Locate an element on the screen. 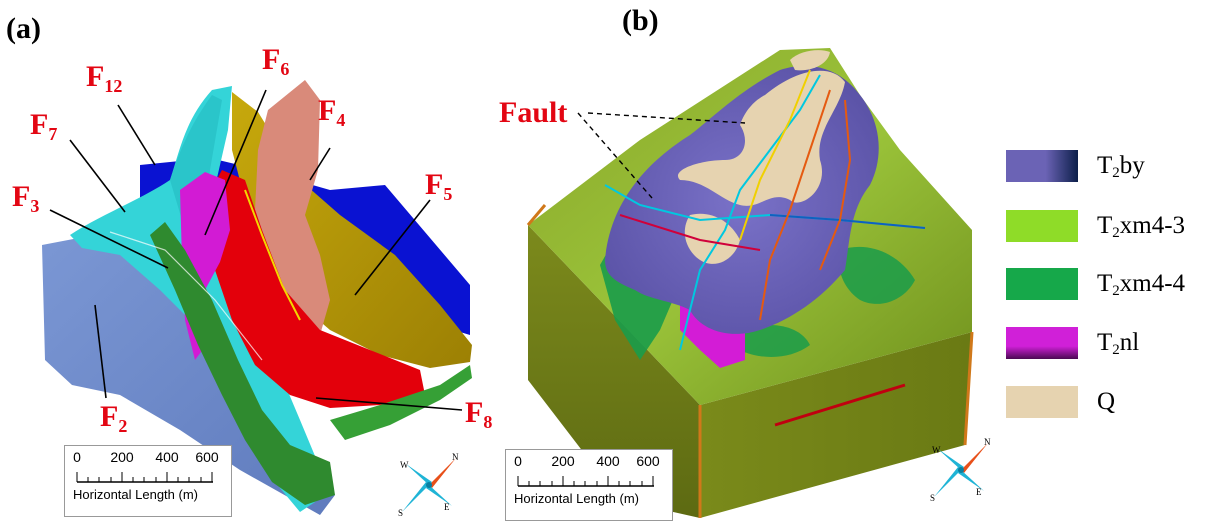 The image size is (1211, 525). fault-label-f2: F2 is located at coordinates (114, 418).